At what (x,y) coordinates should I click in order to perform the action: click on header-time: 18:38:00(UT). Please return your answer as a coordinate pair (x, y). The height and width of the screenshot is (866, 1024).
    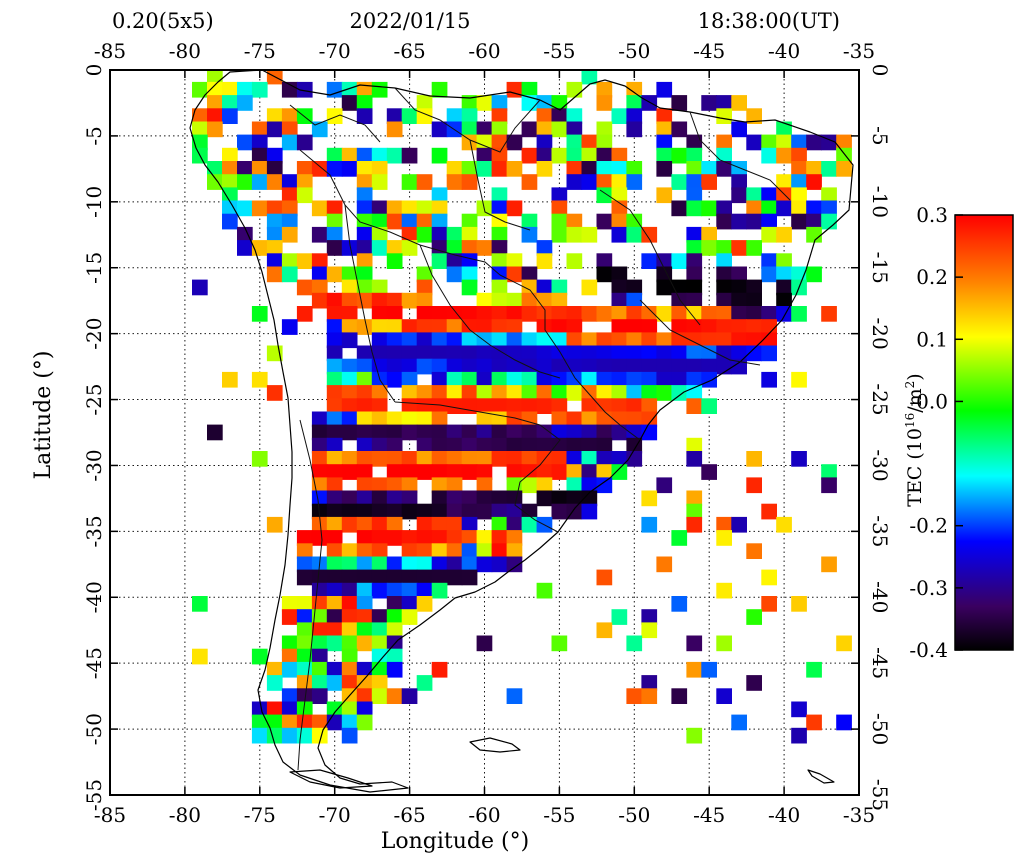
    Looking at the image, I should click on (769, 21).